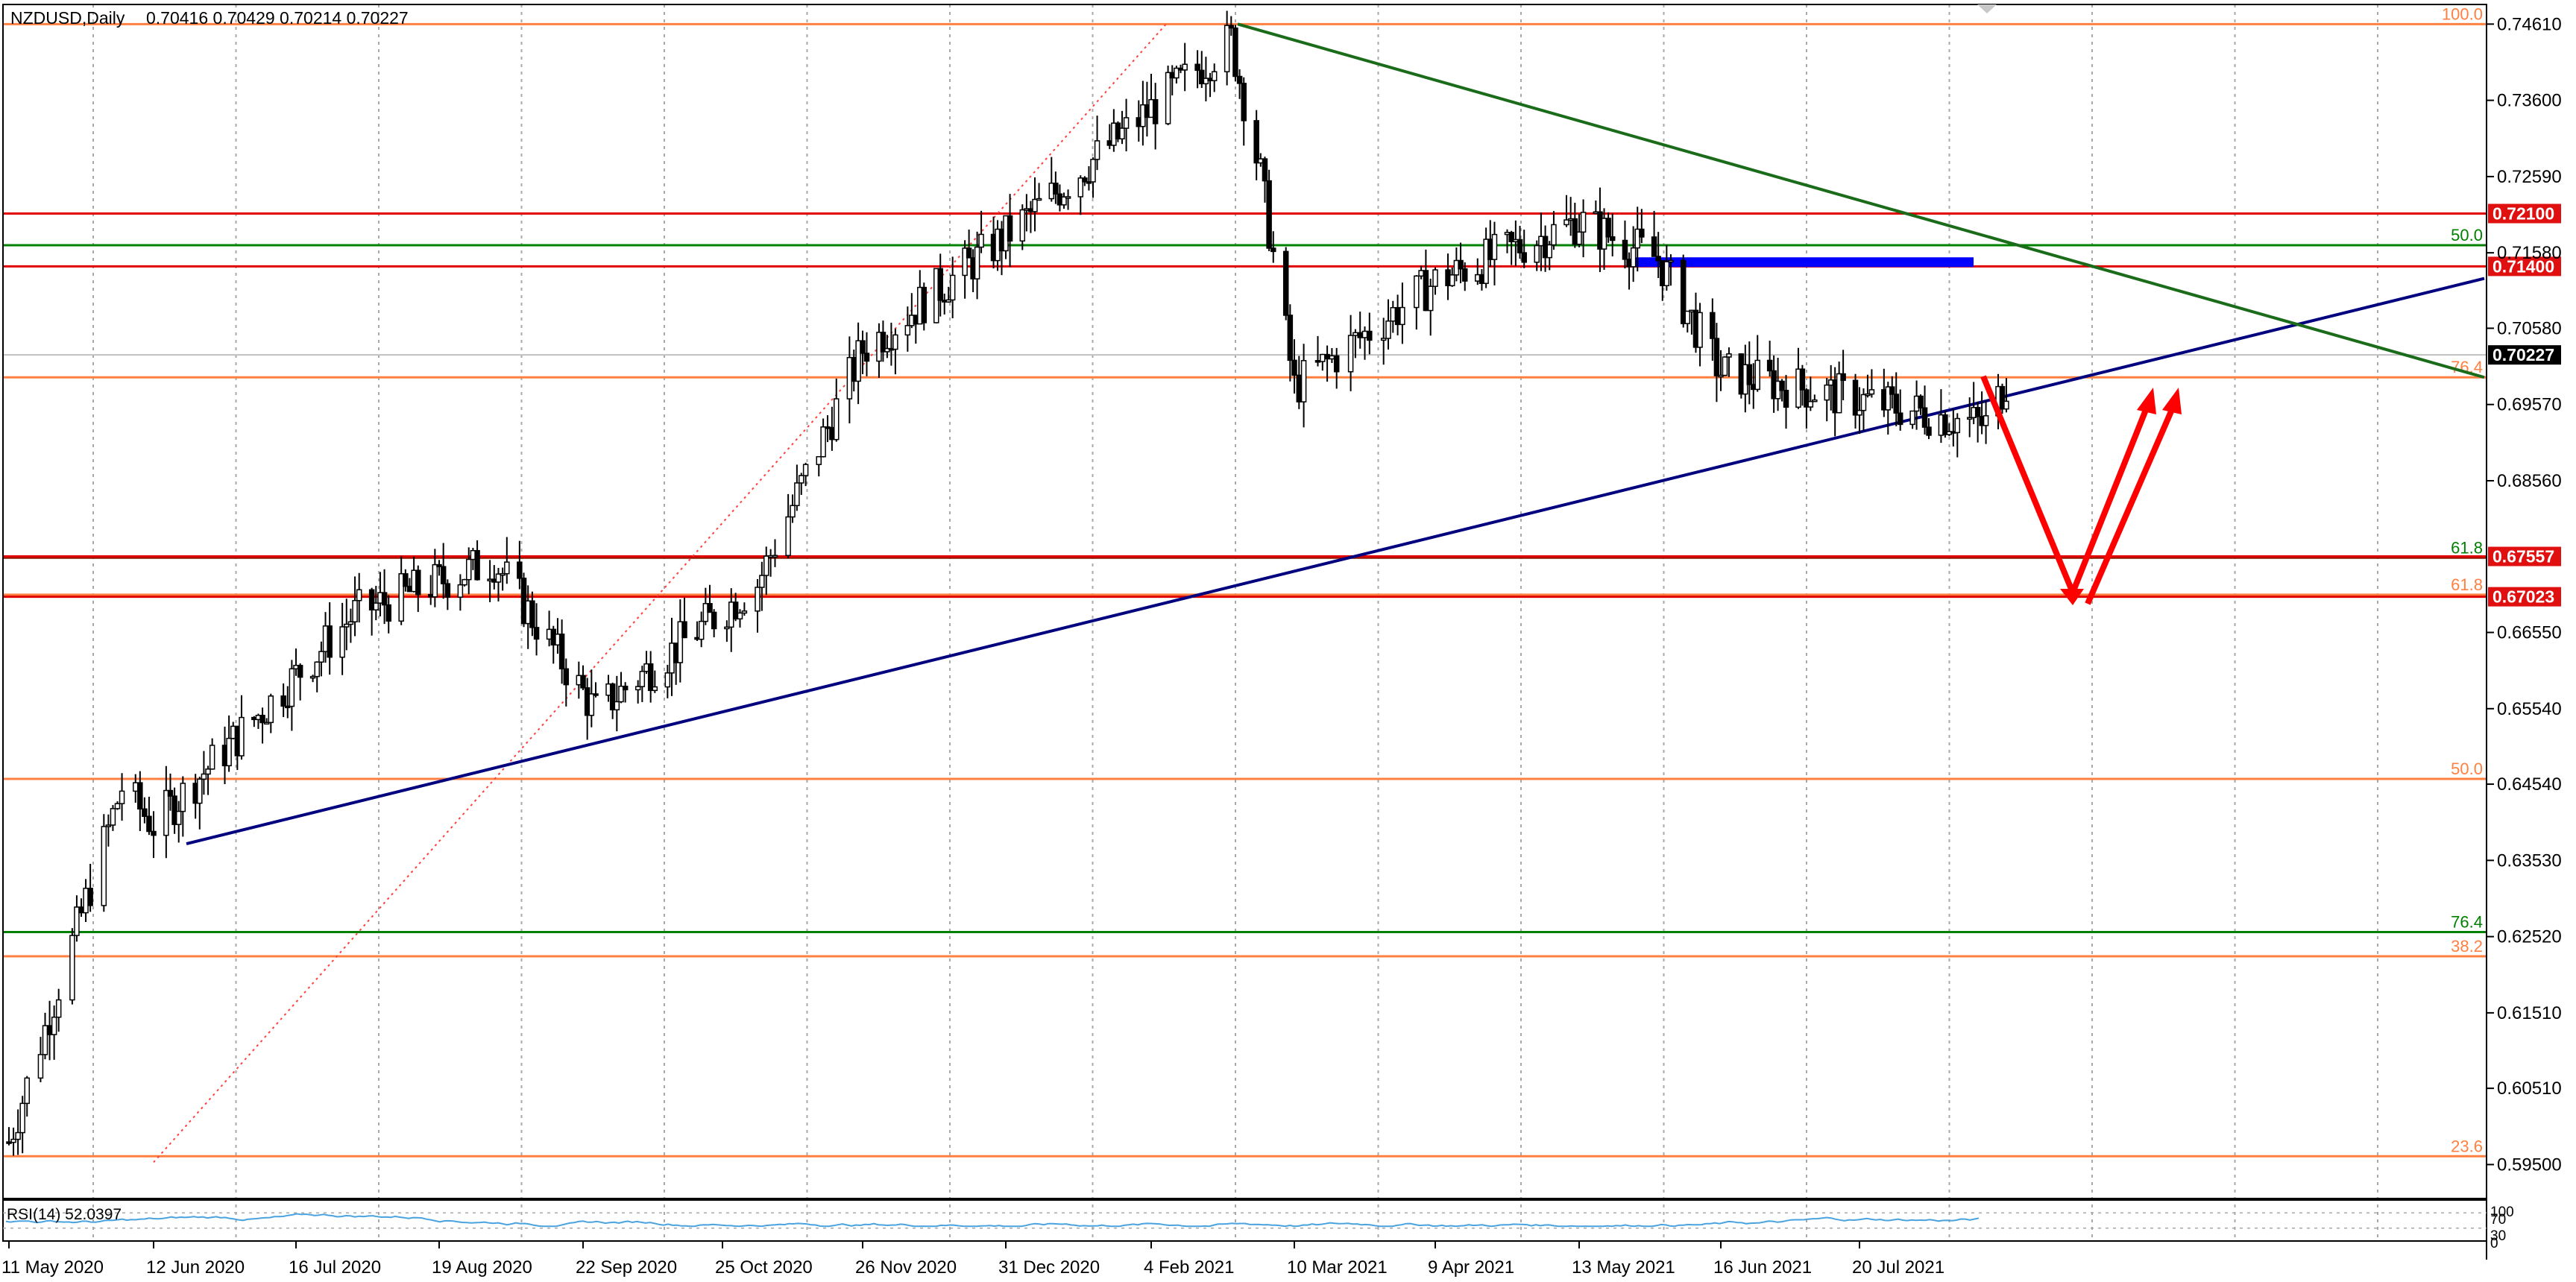 The height and width of the screenshot is (1282, 2576). What do you see at coordinates (1898, 1267) in the screenshot?
I see `x-tick-label: 20 Jul 2021` at bounding box center [1898, 1267].